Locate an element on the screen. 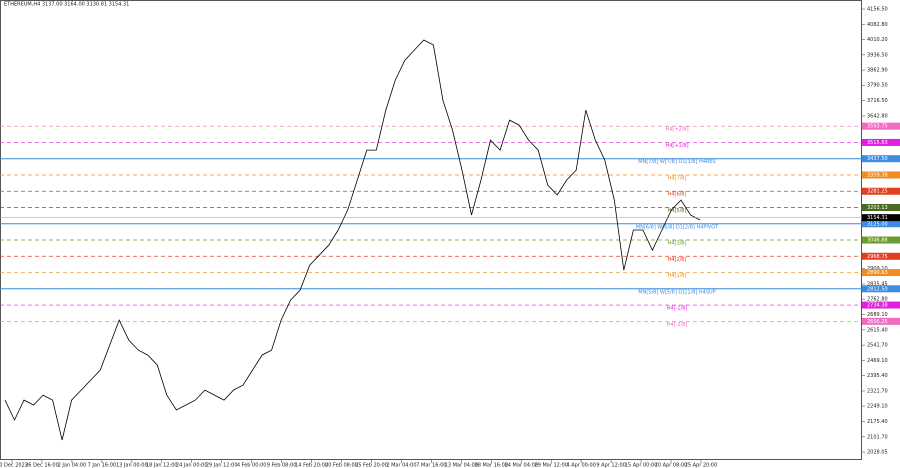  y-tick-label: 3790.50 is located at coordinates (877, 86).